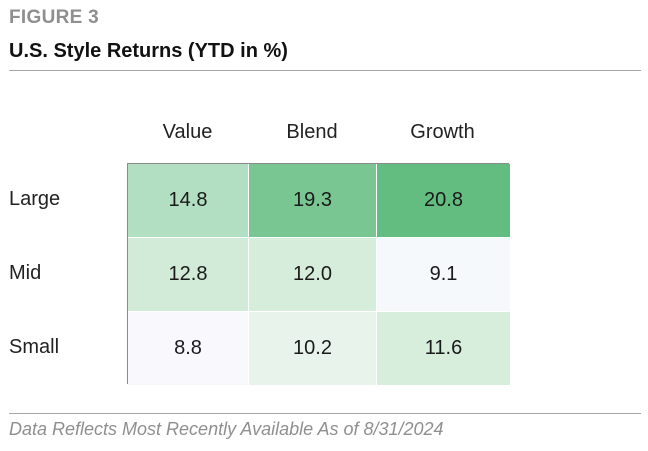 This screenshot has width=648, height=451. Describe the element at coordinates (442, 132) in the screenshot. I see `column-header-growth: Growth` at that location.